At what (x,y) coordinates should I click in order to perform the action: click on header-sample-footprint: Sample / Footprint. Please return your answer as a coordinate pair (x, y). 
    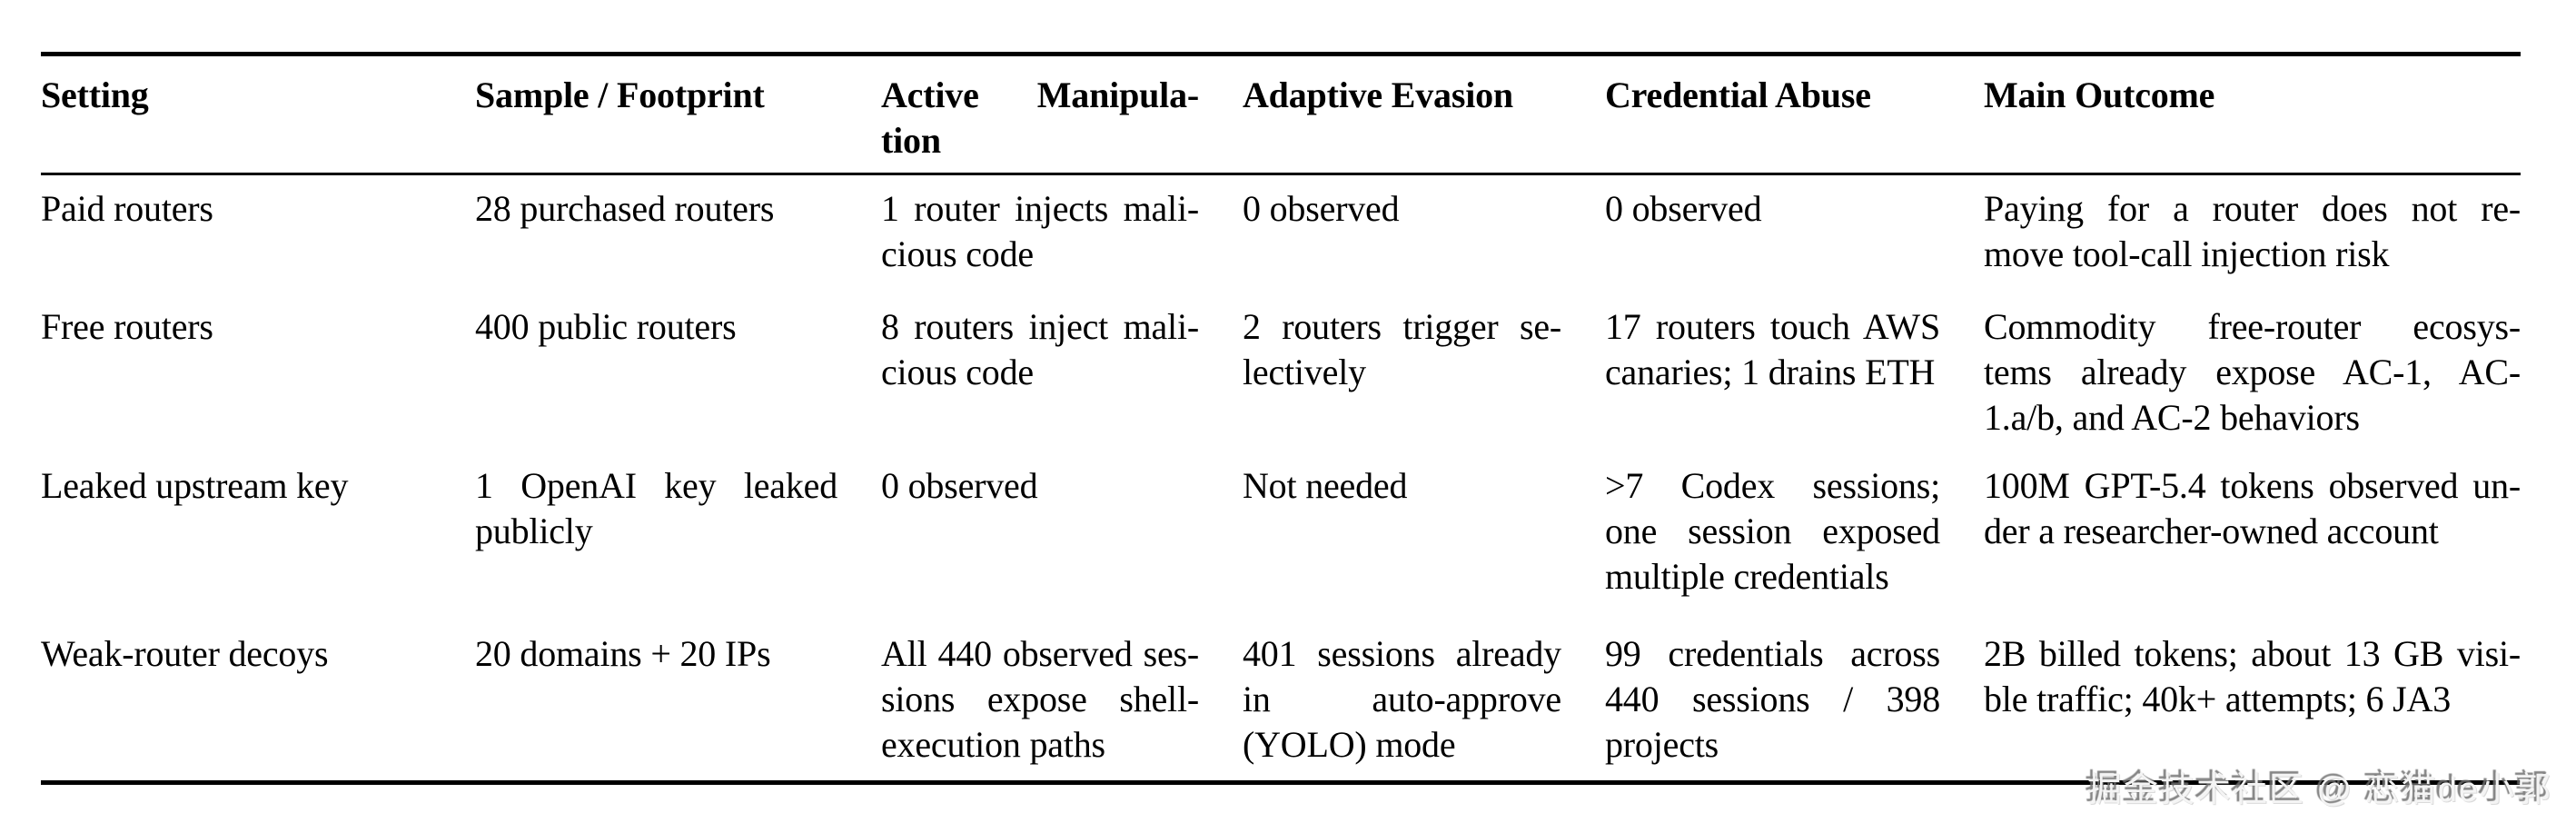
    Looking at the image, I should click on (620, 94).